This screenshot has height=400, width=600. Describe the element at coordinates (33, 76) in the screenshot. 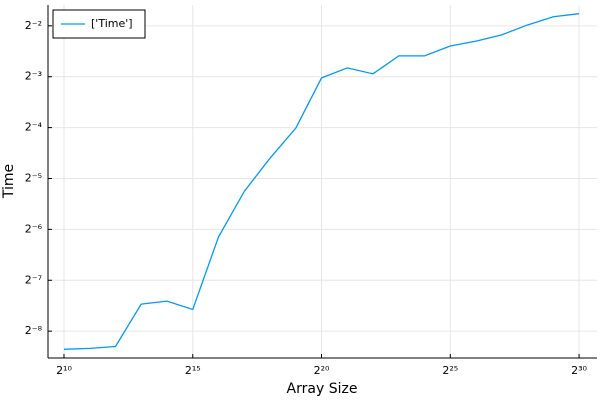

I see `y-tick-label: 2⁻³` at that location.